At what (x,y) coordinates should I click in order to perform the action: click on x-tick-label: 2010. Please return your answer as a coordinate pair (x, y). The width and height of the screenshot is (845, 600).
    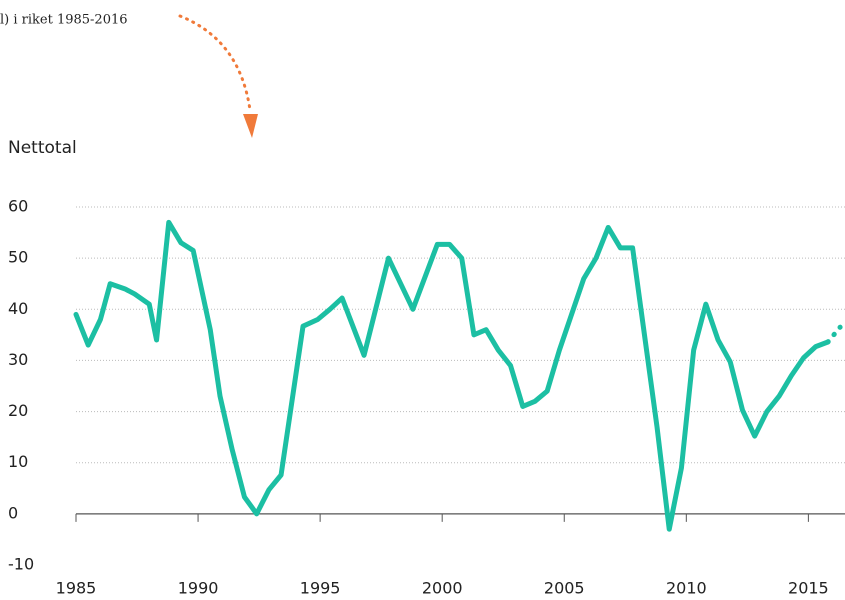
    Looking at the image, I should click on (686, 588).